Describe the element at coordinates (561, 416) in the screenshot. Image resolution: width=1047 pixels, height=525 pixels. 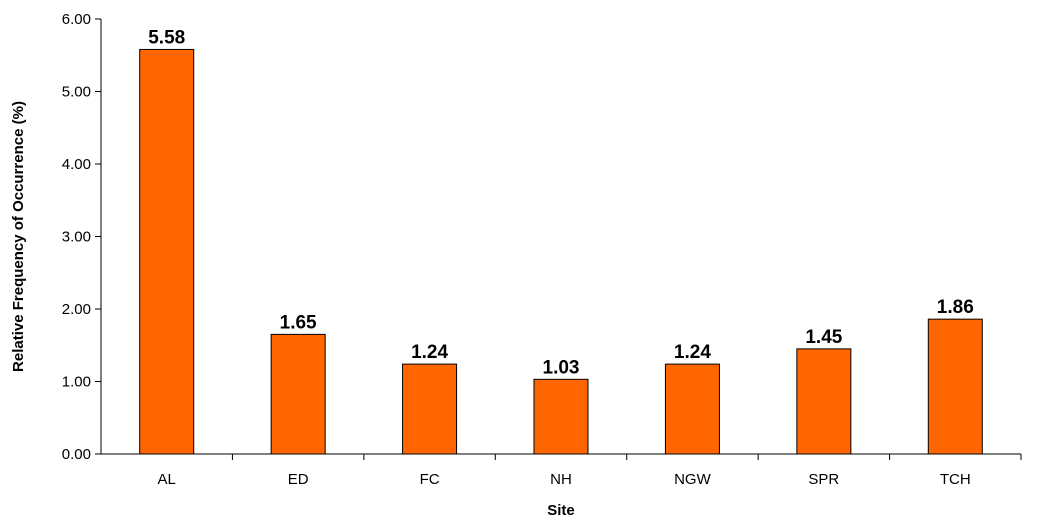
I see `bar-nh` at that location.